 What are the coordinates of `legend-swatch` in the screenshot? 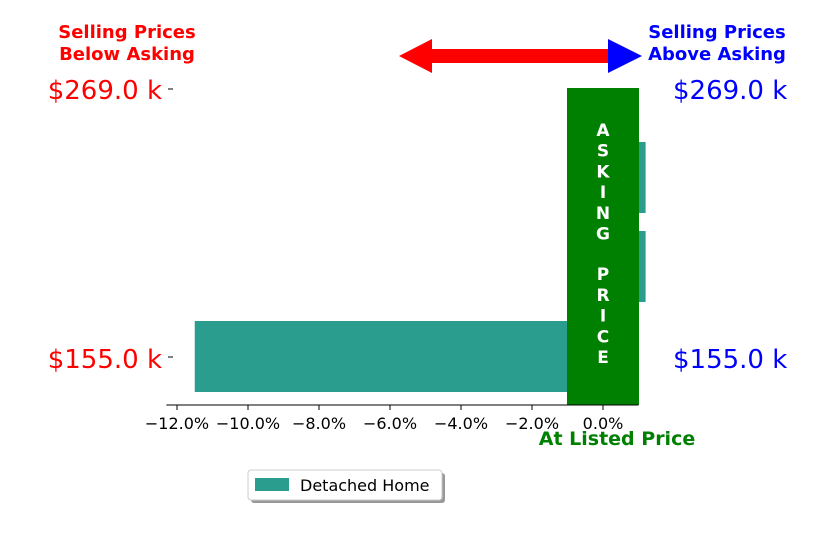 It's located at (272, 484).